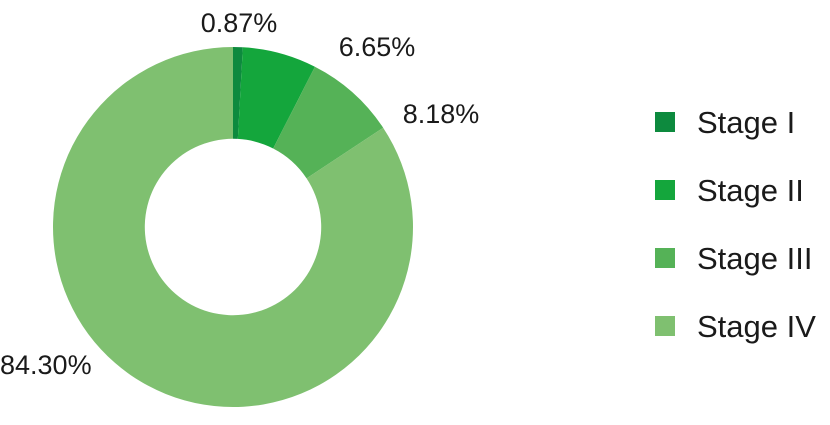 This screenshot has width=830, height=425. Describe the element at coordinates (755, 258) in the screenshot. I see `legend-label-stage-iii: Stage III` at that location.